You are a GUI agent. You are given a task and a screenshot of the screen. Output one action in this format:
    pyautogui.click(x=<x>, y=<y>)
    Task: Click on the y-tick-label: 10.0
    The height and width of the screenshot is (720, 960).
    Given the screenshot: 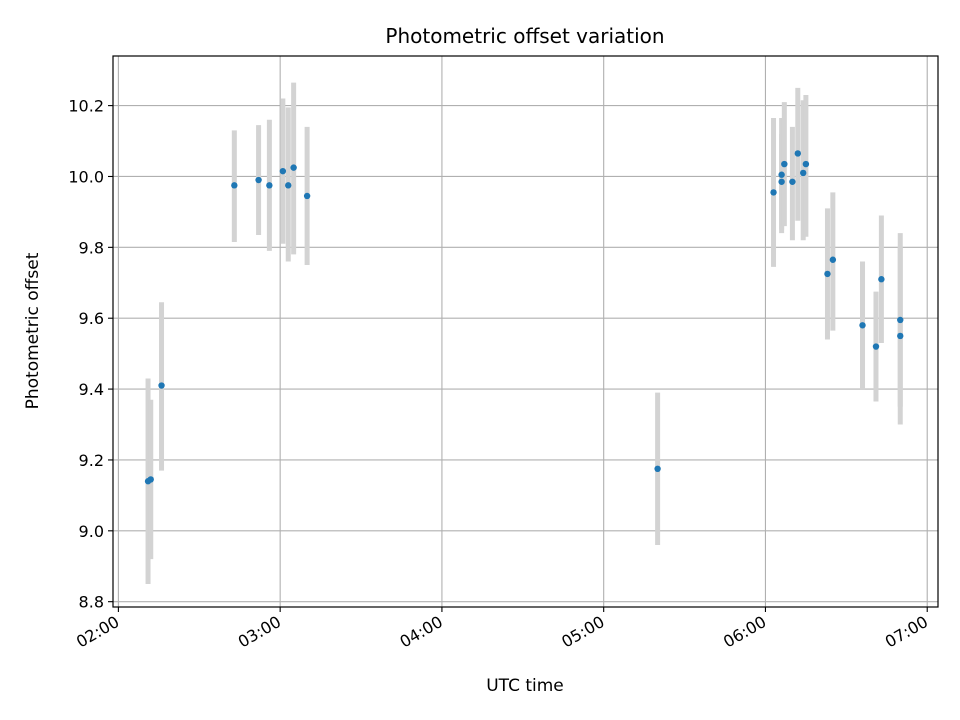 What is the action you would take?
    pyautogui.click(x=86, y=176)
    